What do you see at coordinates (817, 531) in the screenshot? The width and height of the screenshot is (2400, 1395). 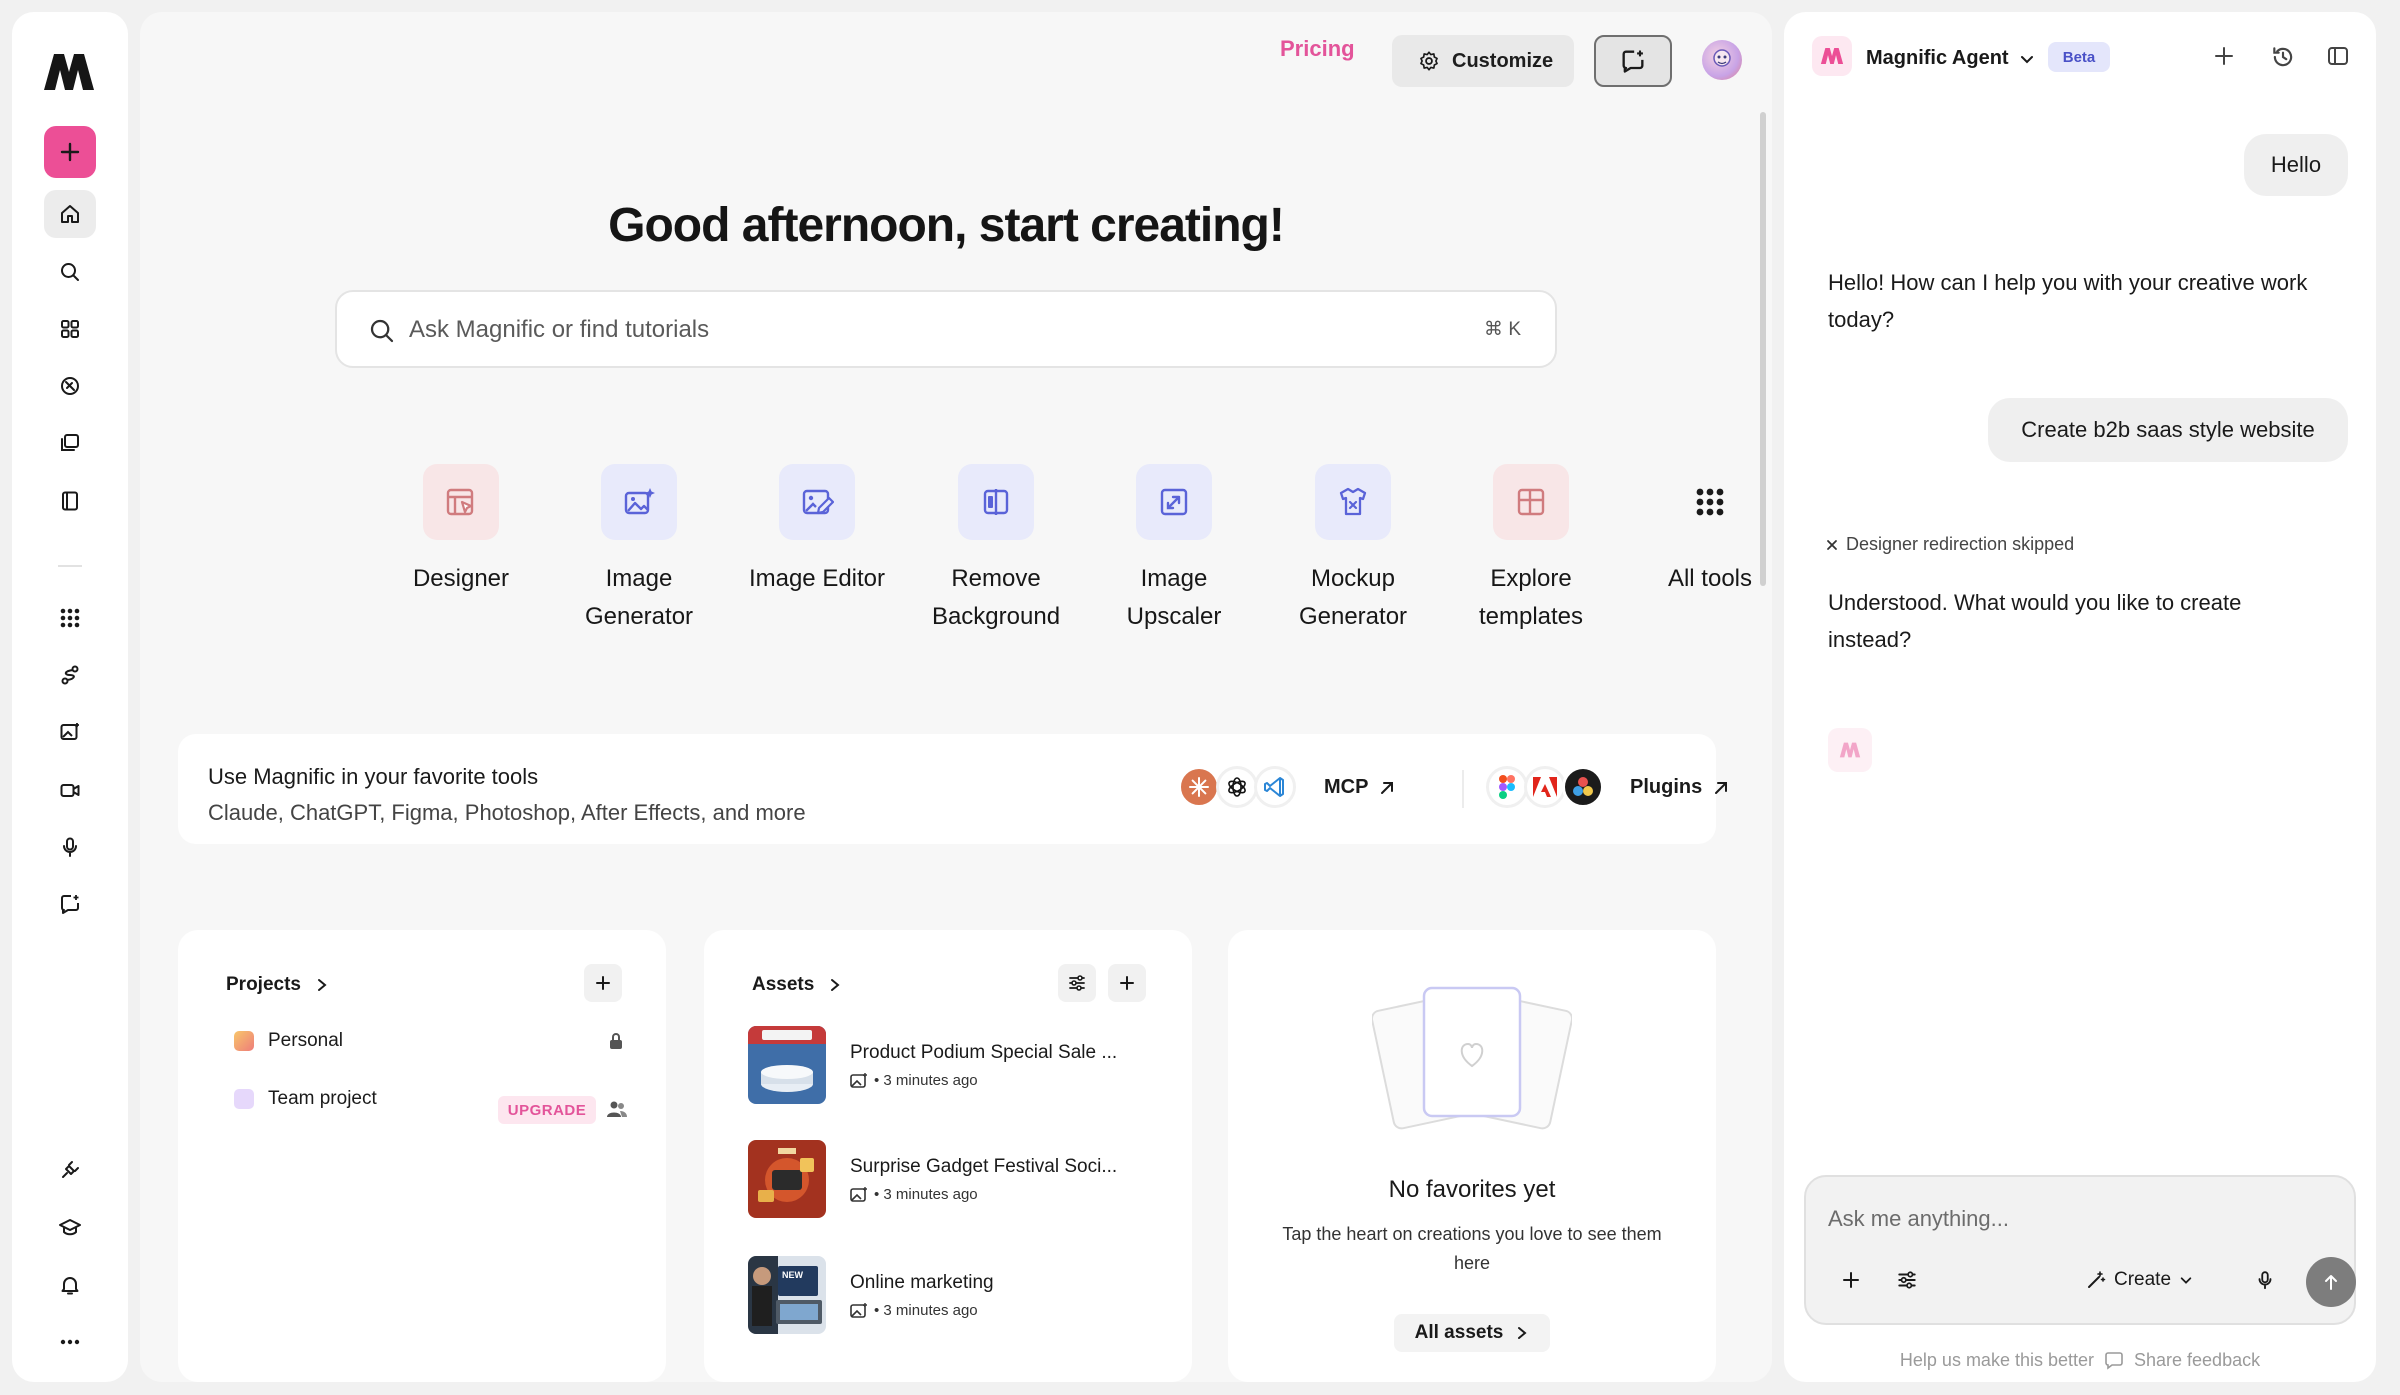 I see `tool-image-editor: Image Editor` at bounding box center [817, 531].